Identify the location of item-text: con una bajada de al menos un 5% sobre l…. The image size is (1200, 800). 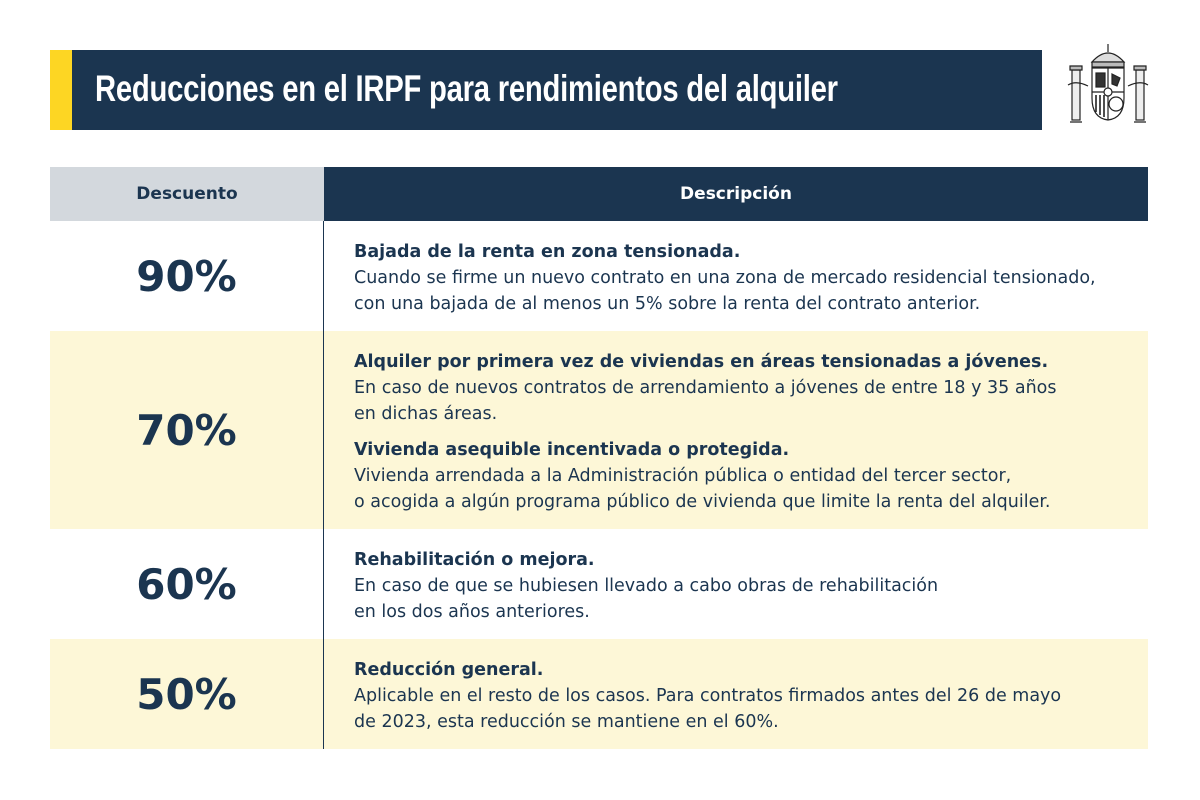
(667, 304).